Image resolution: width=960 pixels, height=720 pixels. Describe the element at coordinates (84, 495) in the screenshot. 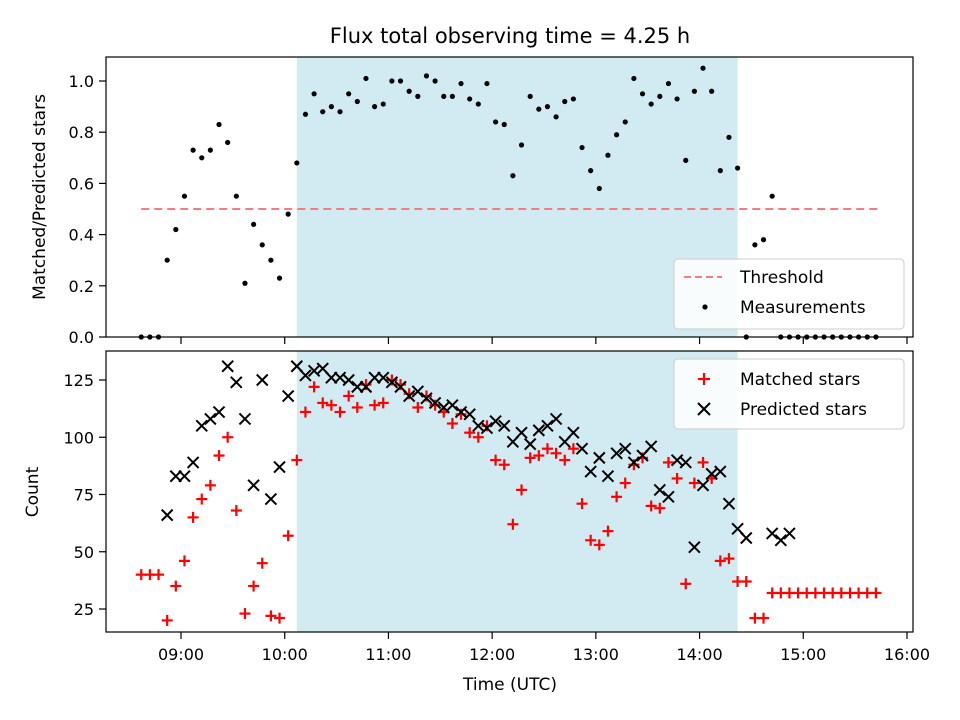

I see `bottom-y-axis: 25 50 75 100 125` at that location.